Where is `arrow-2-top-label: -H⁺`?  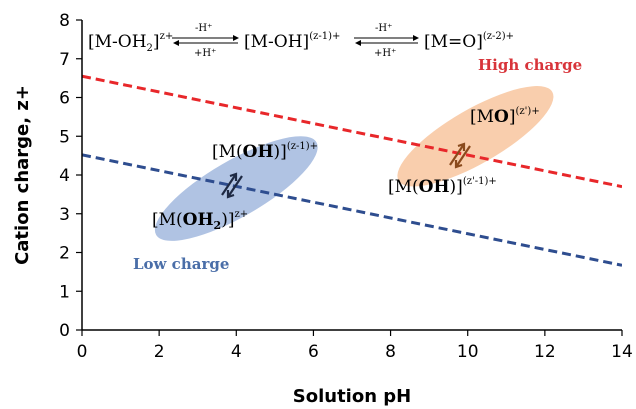 arrow-2-top-label: -H⁺ is located at coordinates (383, 28).